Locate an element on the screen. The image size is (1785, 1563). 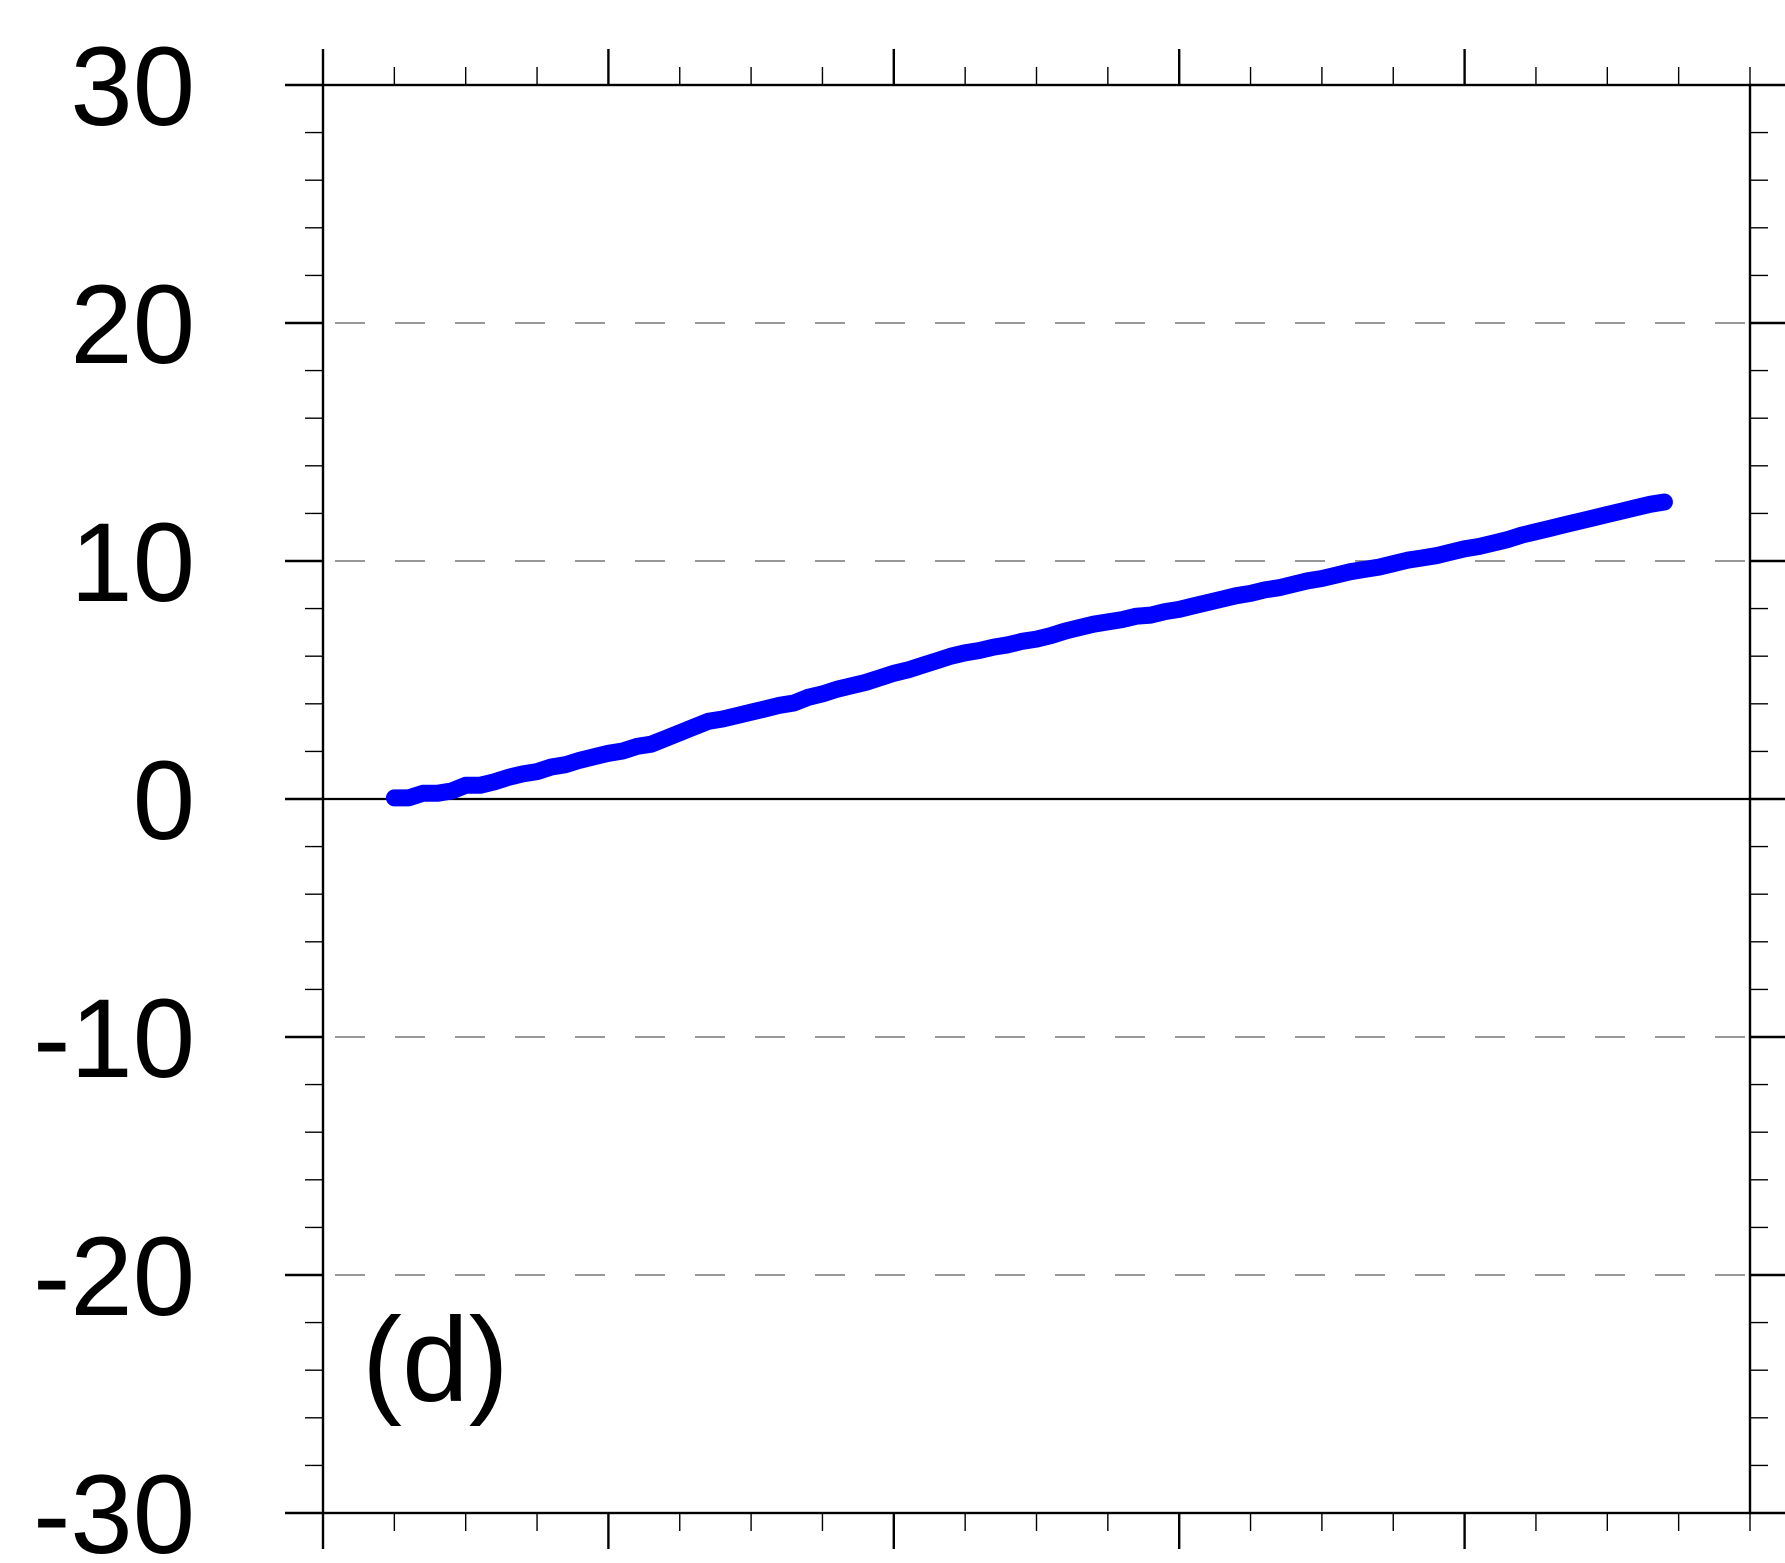
y-tick-label: -30 is located at coordinates (114, 1507).